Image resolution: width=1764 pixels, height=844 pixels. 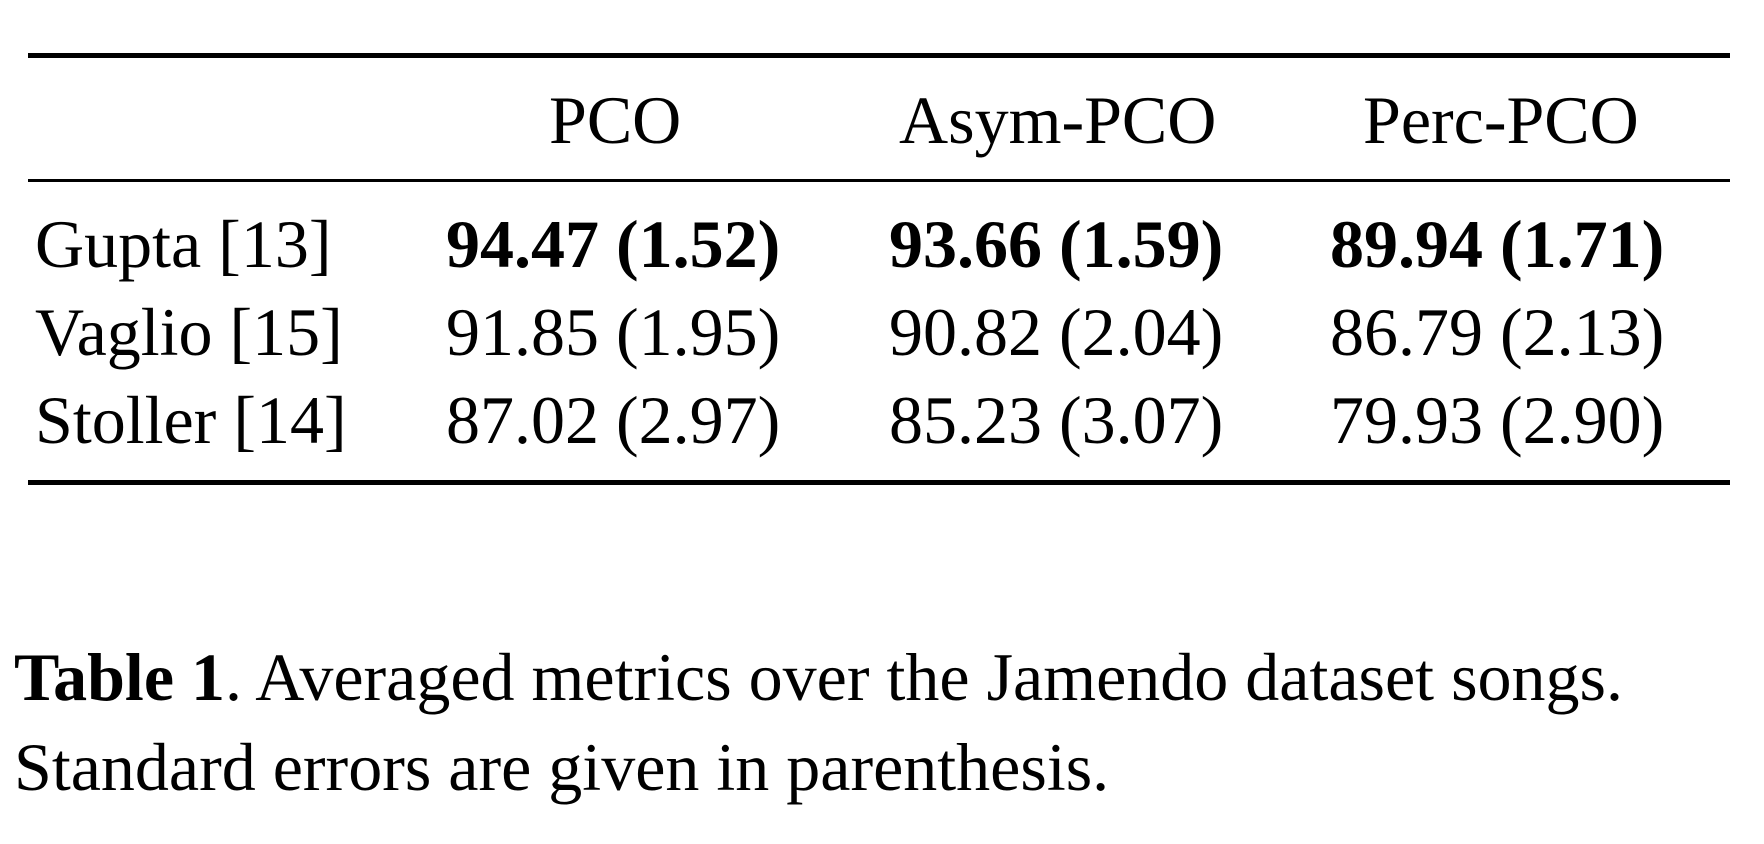 I want to click on column-header-perc-pco: Perc-PCO, so click(x=1501, y=120).